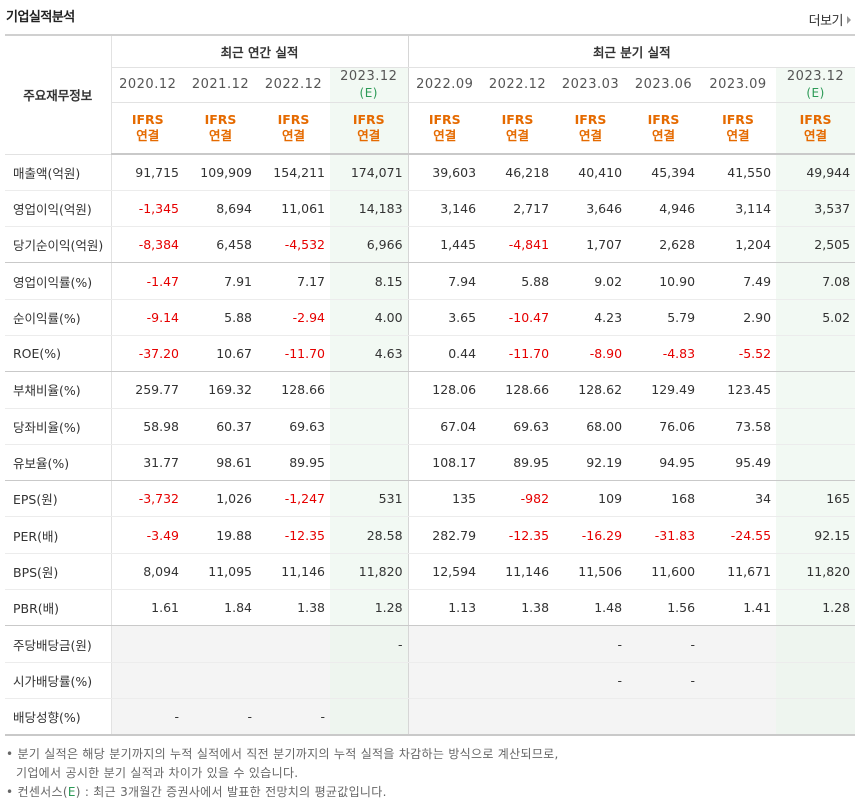 Image resolution: width=859 pixels, height=807 pixels. I want to click on value-cell: 11,671, so click(738, 572).